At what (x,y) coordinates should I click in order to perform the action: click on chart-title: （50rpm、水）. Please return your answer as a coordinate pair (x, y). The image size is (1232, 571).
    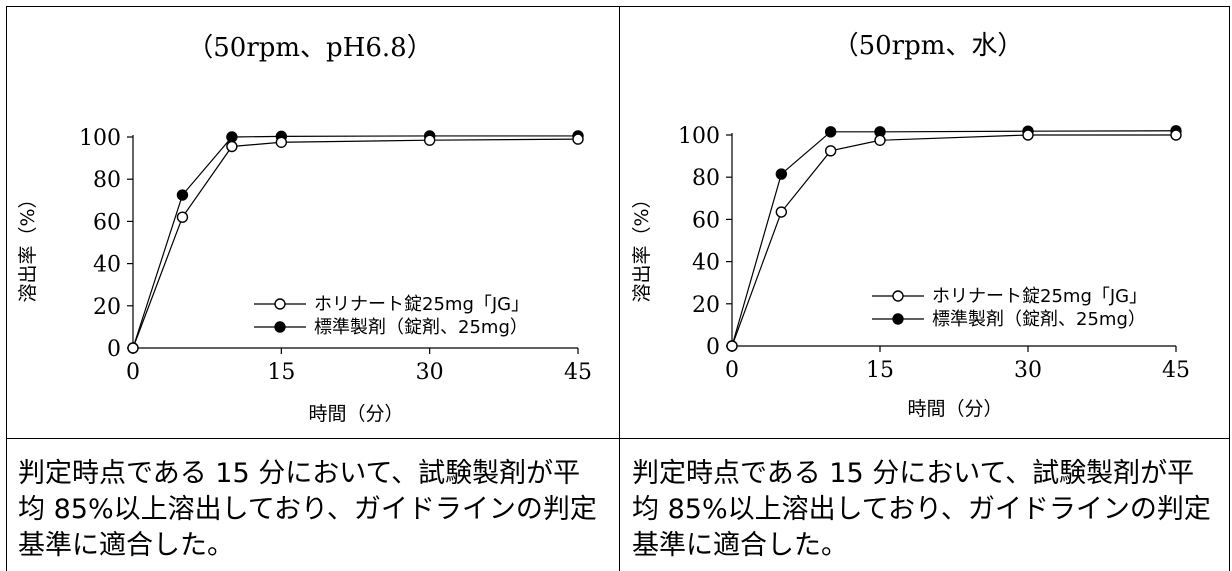
    Looking at the image, I should click on (928, 46).